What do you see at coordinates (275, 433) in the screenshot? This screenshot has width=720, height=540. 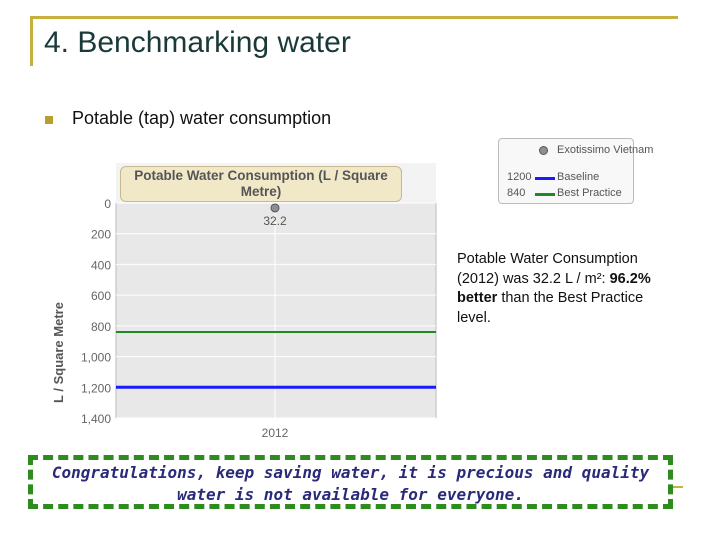 I see `x-tick-label: 2012` at bounding box center [275, 433].